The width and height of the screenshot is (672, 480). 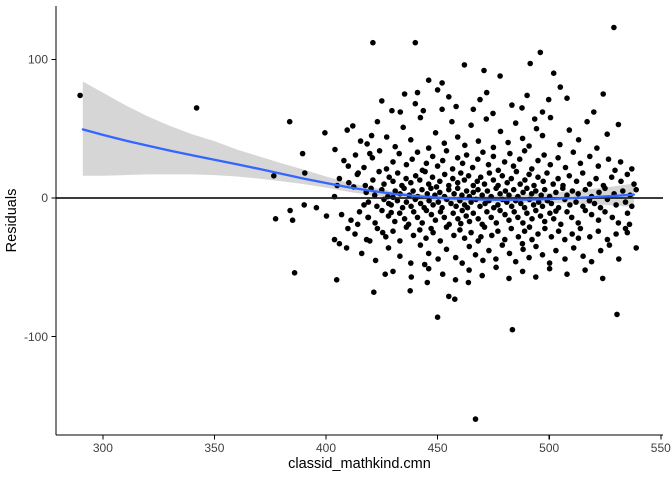 I want to click on smooth-trend-line, so click(x=358, y=165).